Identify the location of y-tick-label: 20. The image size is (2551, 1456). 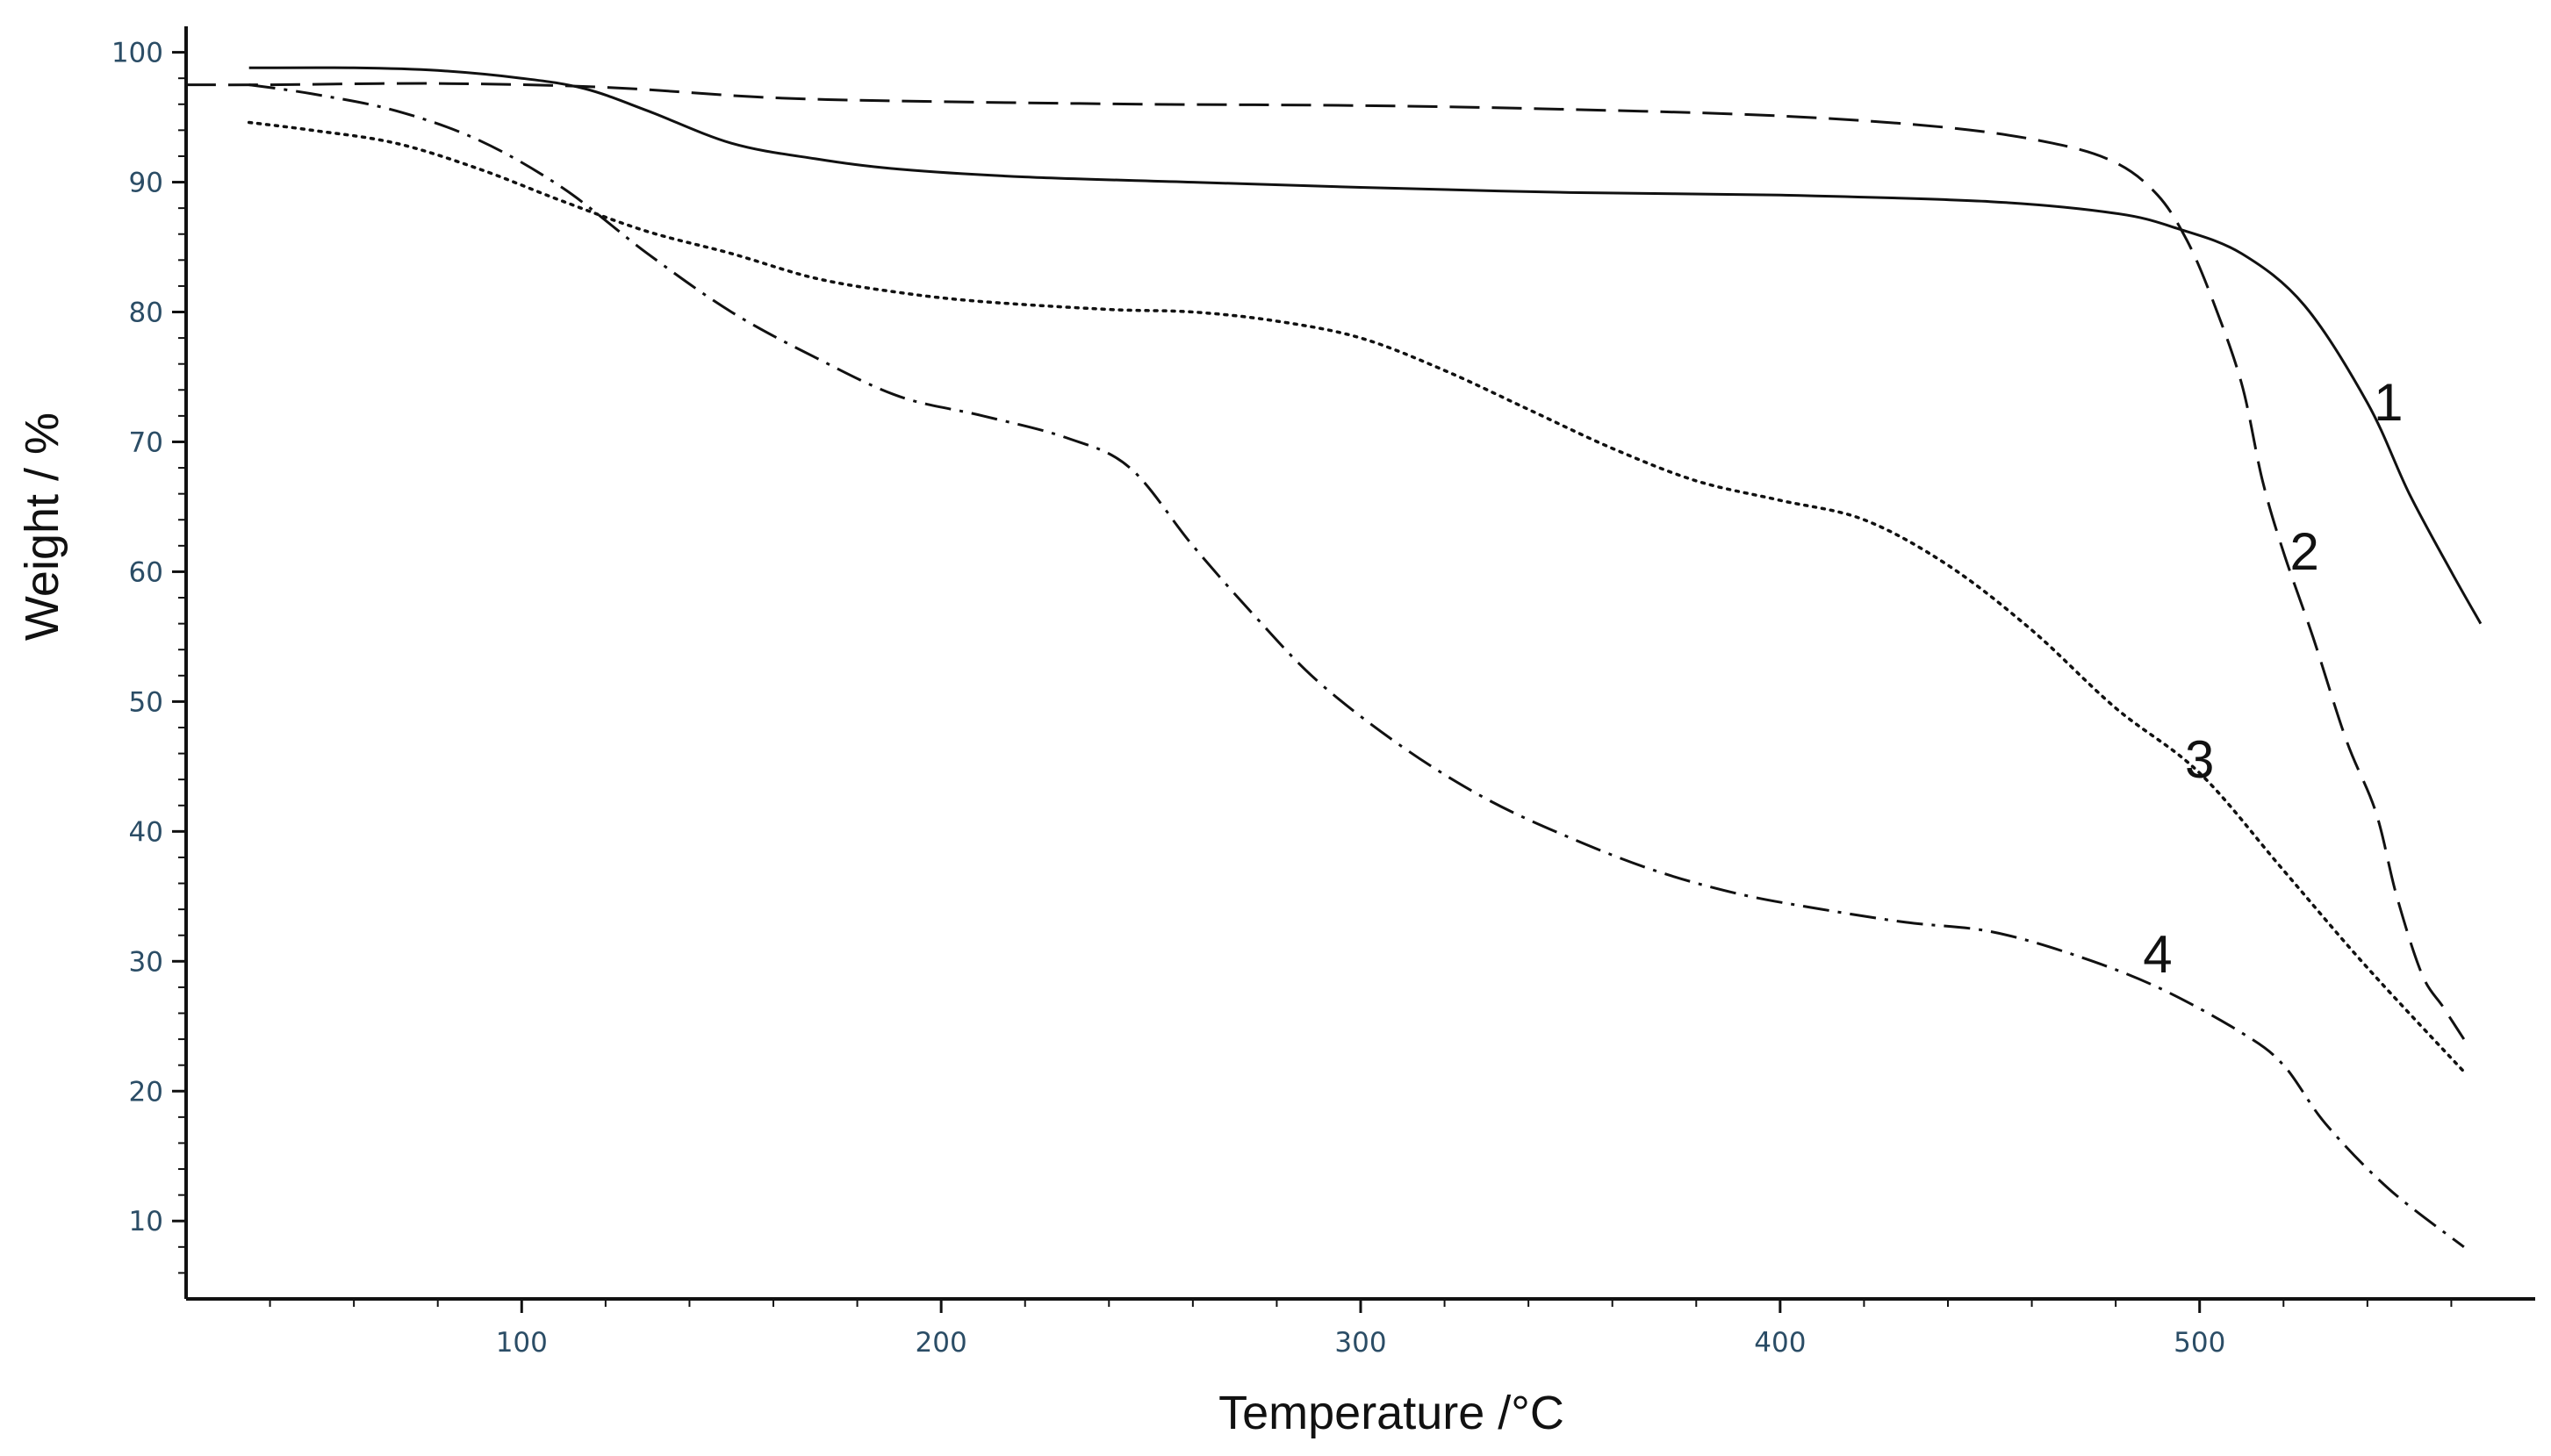
(146, 1092).